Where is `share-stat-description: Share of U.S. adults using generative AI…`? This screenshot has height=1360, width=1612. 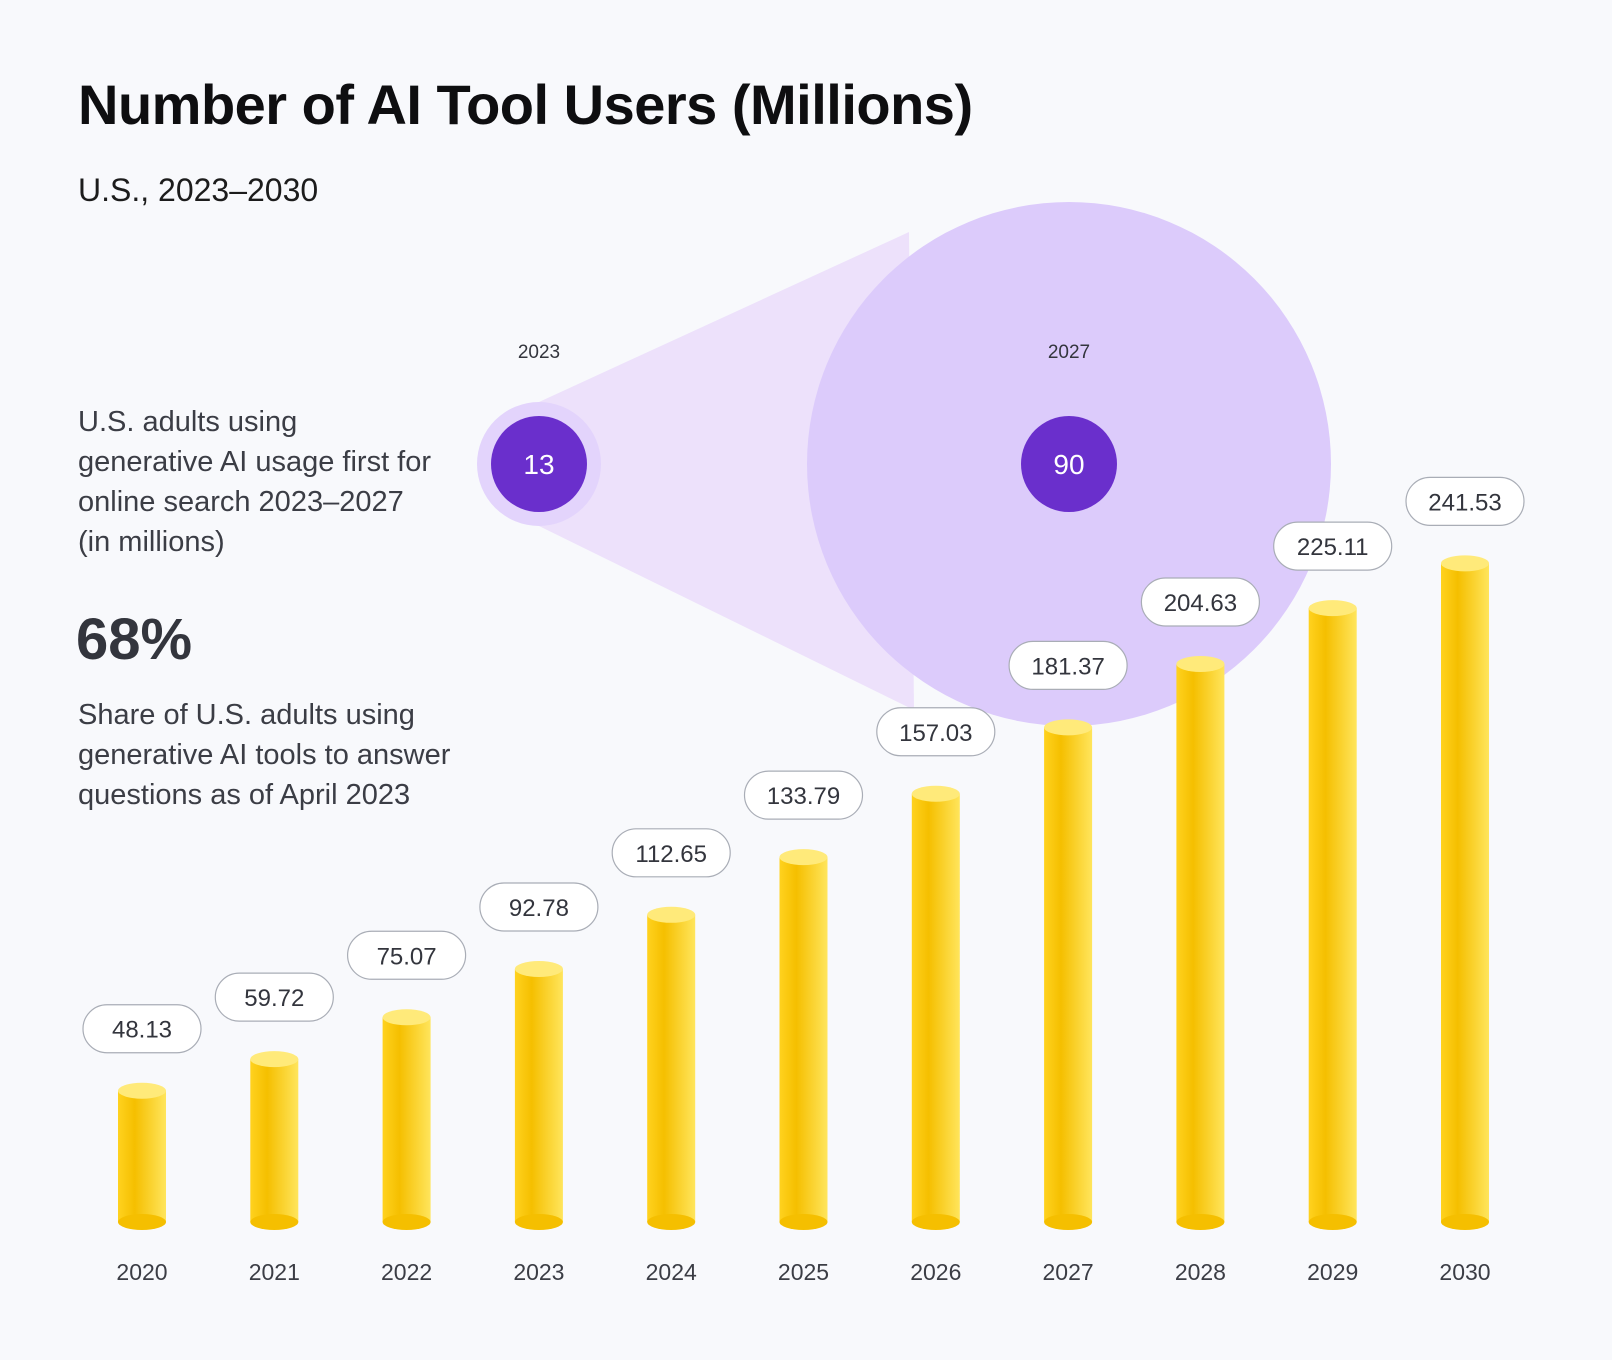
share-stat-description: Share of U.S. adults using generative AI… is located at coordinates (264, 755).